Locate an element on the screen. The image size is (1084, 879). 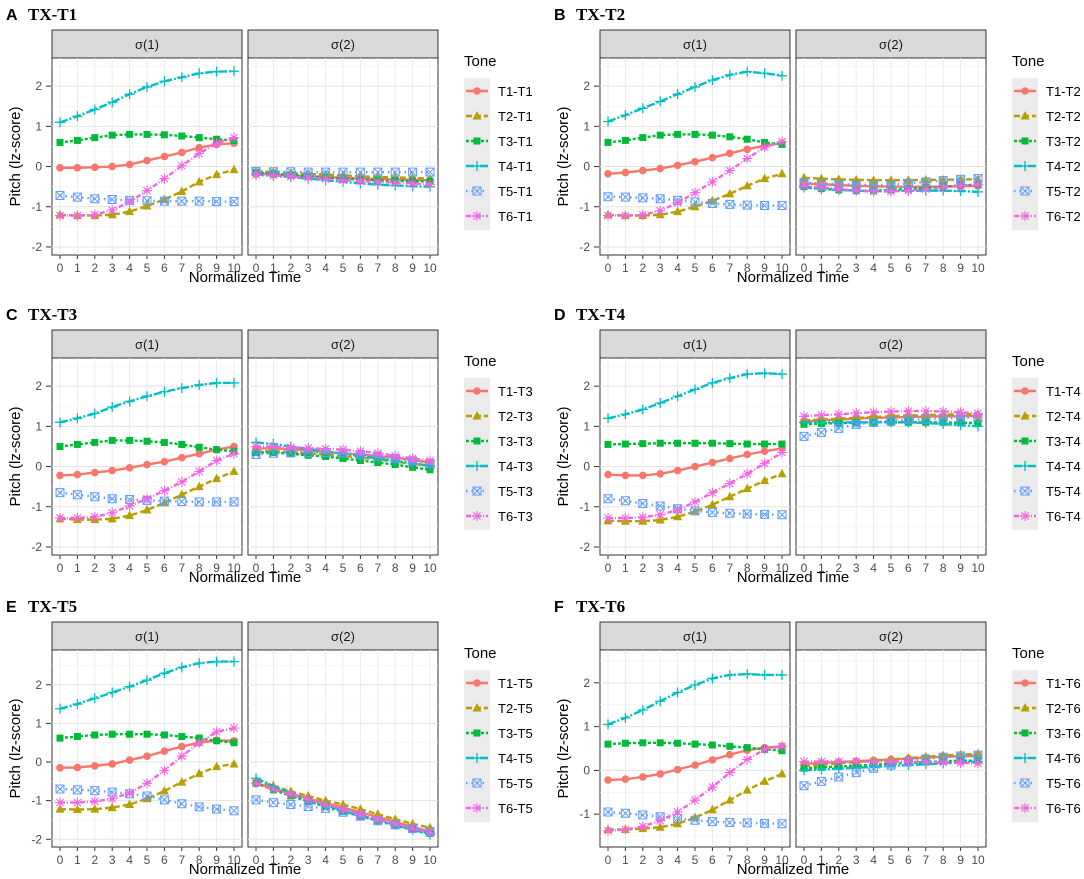
y-tick-label: -2 is located at coordinates (36, 247).